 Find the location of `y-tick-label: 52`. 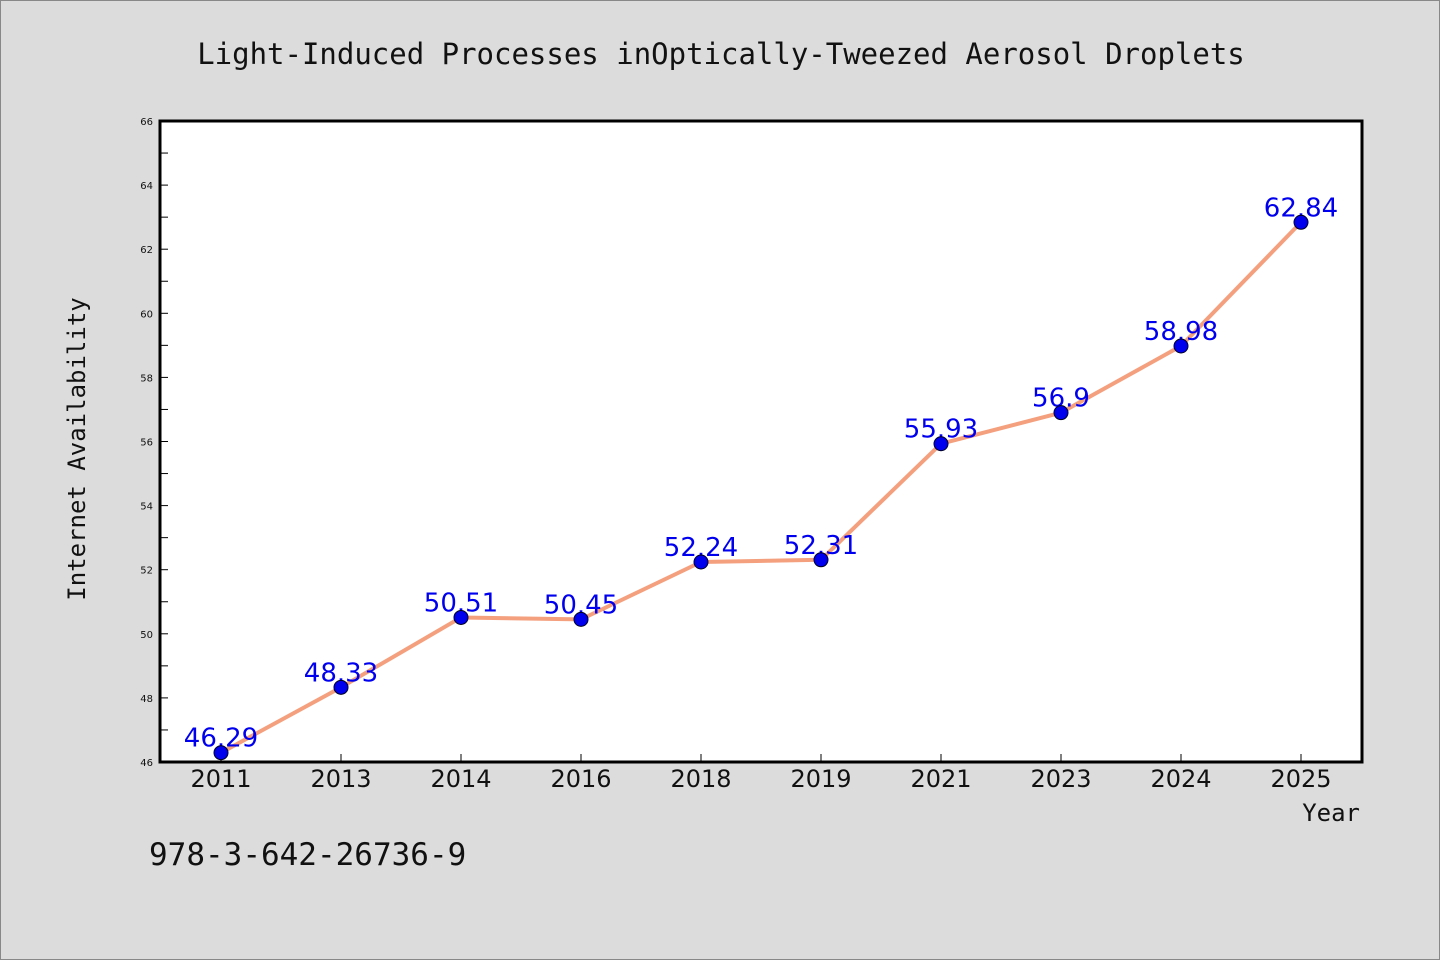

y-tick-label: 52 is located at coordinates (146, 571).